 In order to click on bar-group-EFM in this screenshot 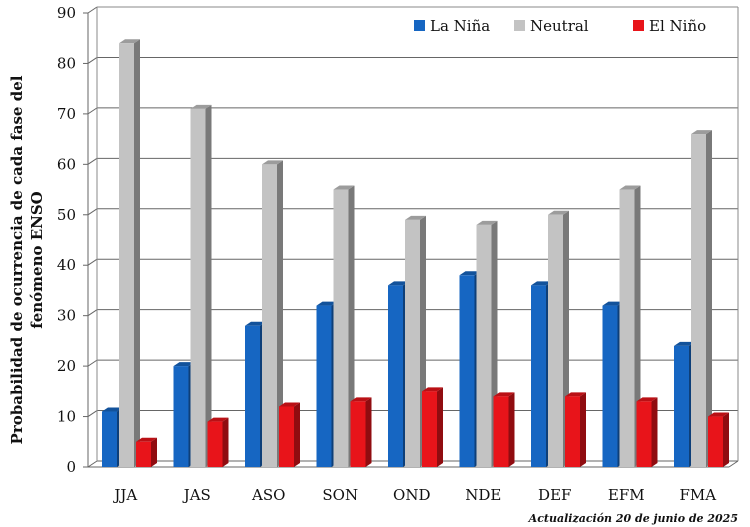, I will do `click(630, 326)`.